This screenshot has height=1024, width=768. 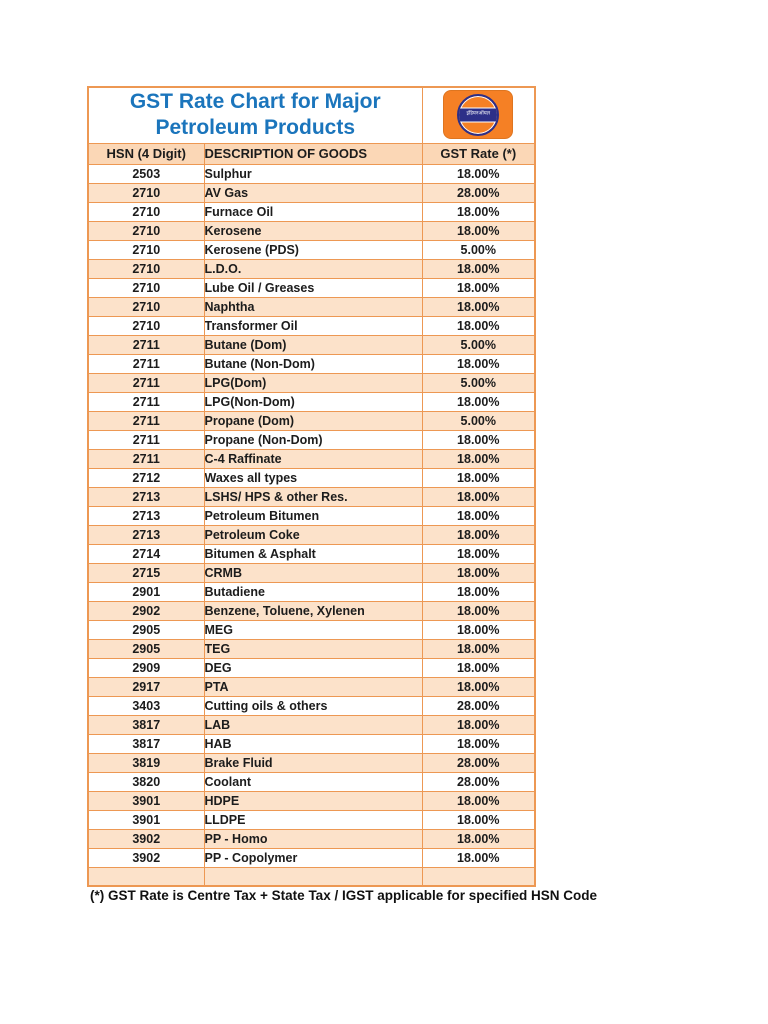 What do you see at coordinates (313, 515) in the screenshot?
I see `cell-desc: Petroleum Bitumen` at bounding box center [313, 515].